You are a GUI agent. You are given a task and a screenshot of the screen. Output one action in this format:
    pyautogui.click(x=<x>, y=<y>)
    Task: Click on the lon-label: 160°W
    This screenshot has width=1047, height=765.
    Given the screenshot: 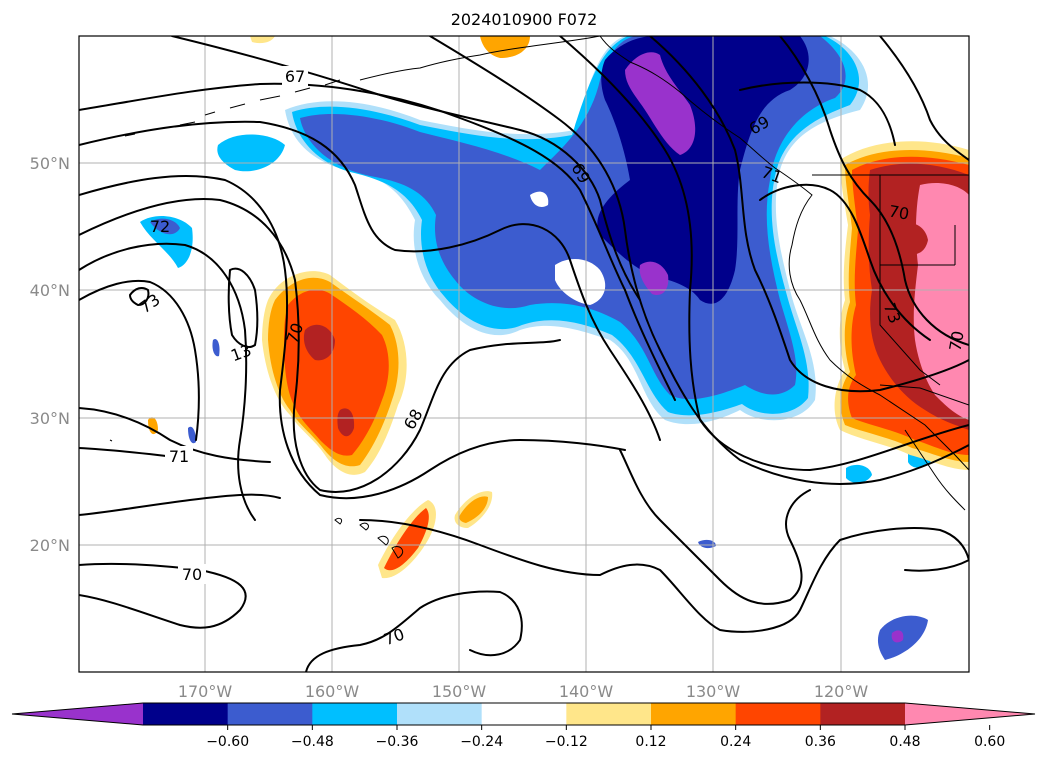 What is the action you would take?
    pyautogui.click(x=332, y=691)
    